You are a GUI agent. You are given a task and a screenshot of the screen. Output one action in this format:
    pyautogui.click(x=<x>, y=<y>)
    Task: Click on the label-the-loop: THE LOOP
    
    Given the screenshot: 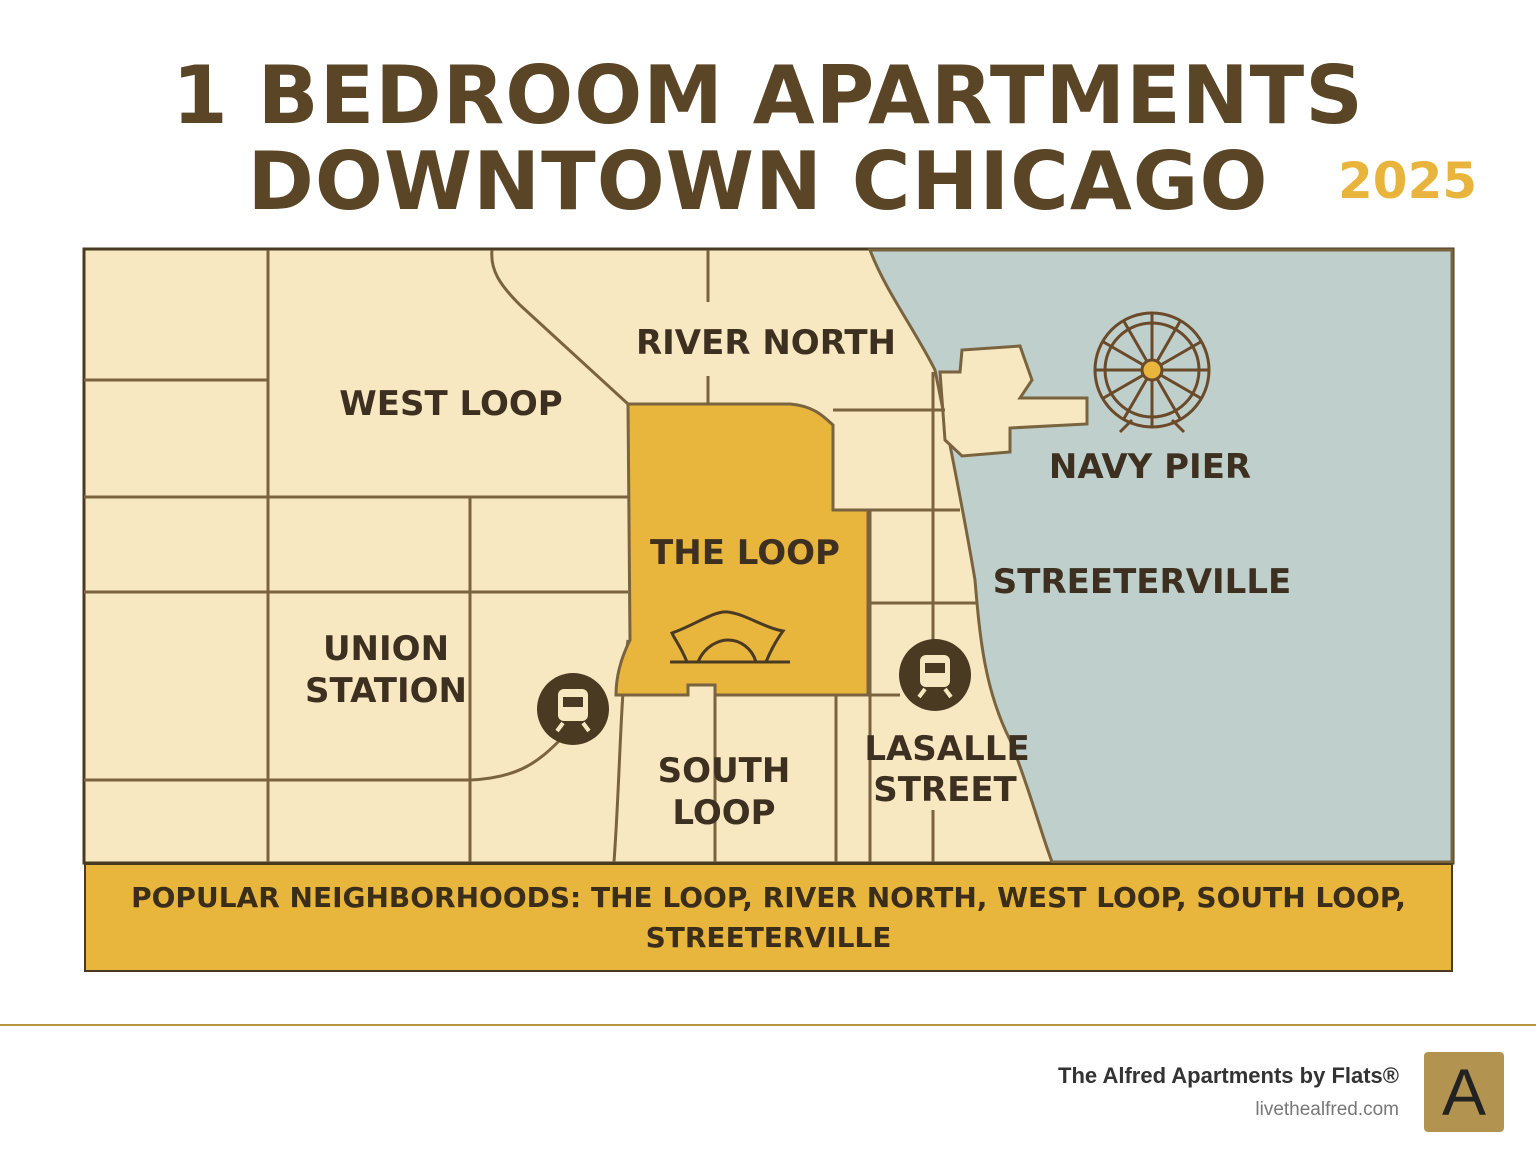 What is the action you would take?
    pyautogui.click(x=745, y=553)
    